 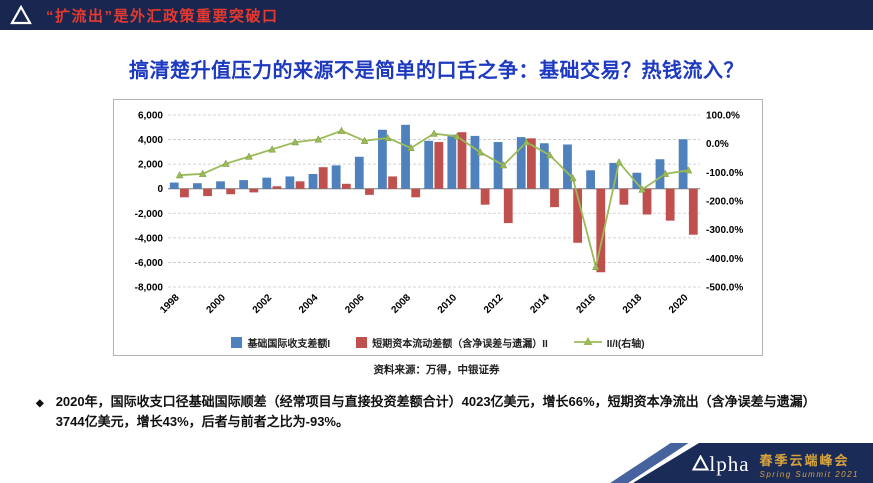 I want to click on event-name-cn: 春季云端峰会, so click(x=804, y=460).